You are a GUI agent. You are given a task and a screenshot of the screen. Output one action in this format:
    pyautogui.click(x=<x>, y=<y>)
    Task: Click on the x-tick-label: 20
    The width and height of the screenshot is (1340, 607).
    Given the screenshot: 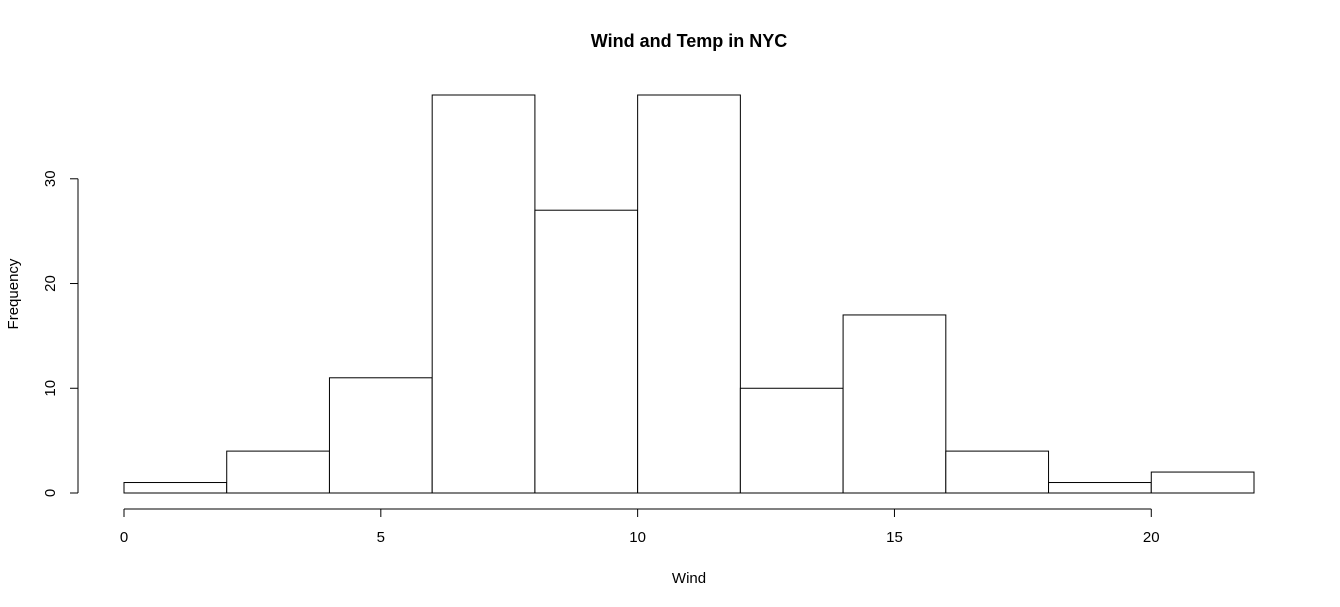 What is the action you would take?
    pyautogui.click(x=1151, y=537)
    